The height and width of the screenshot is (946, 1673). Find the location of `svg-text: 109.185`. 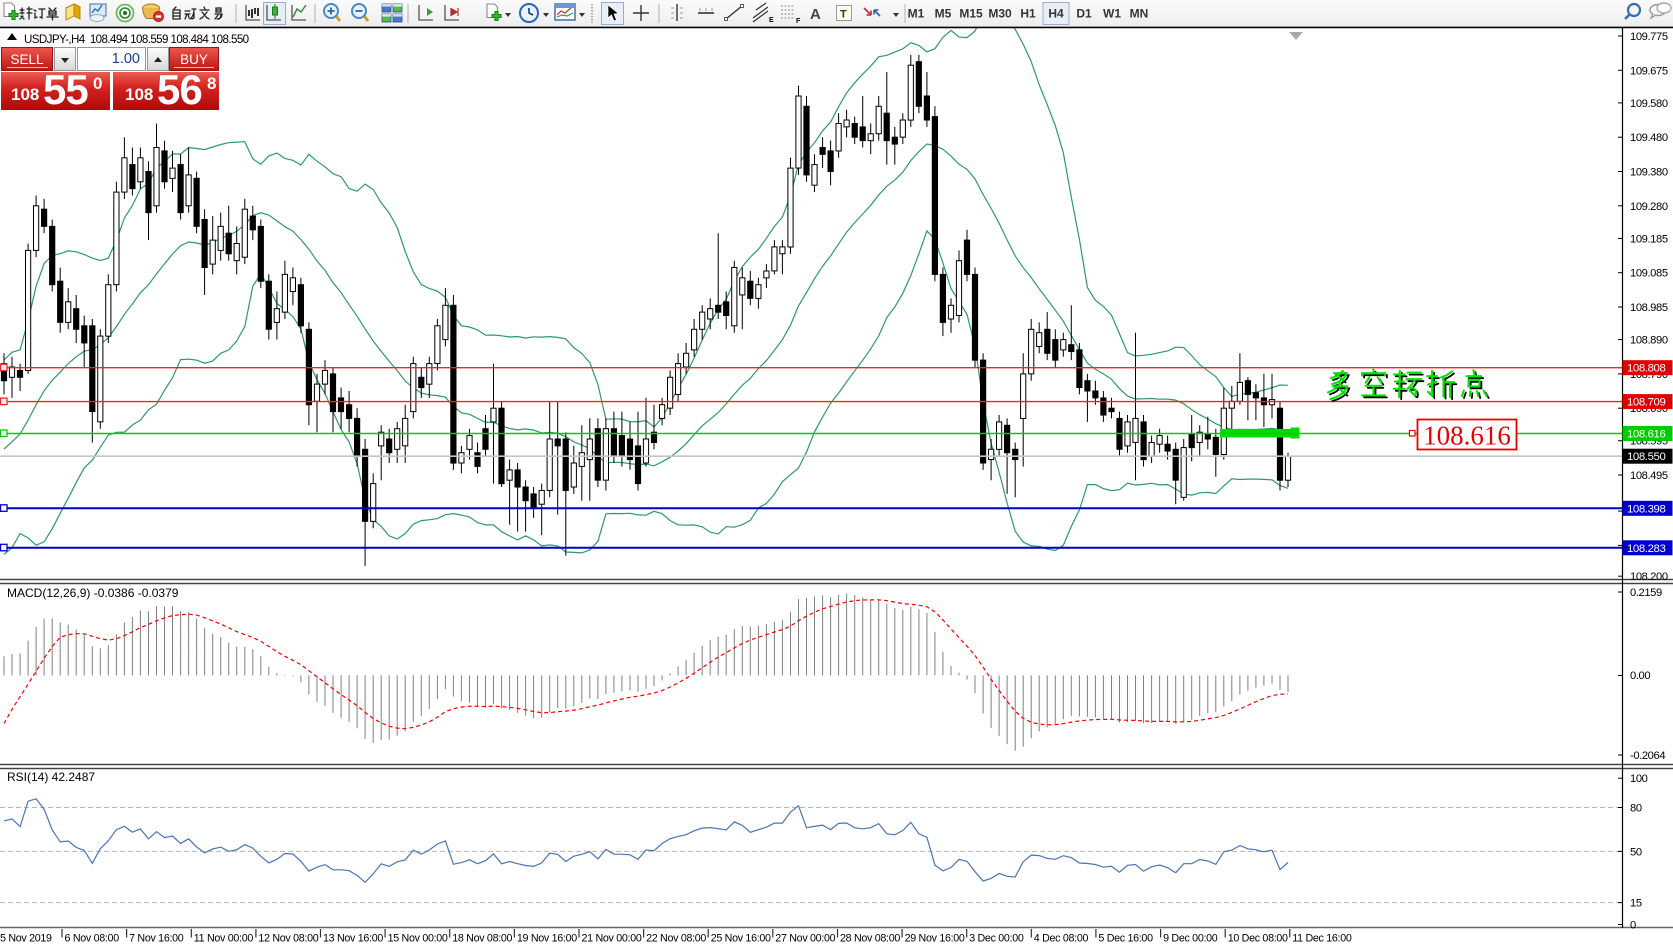

svg-text: 109.185 is located at coordinates (1649, 239).